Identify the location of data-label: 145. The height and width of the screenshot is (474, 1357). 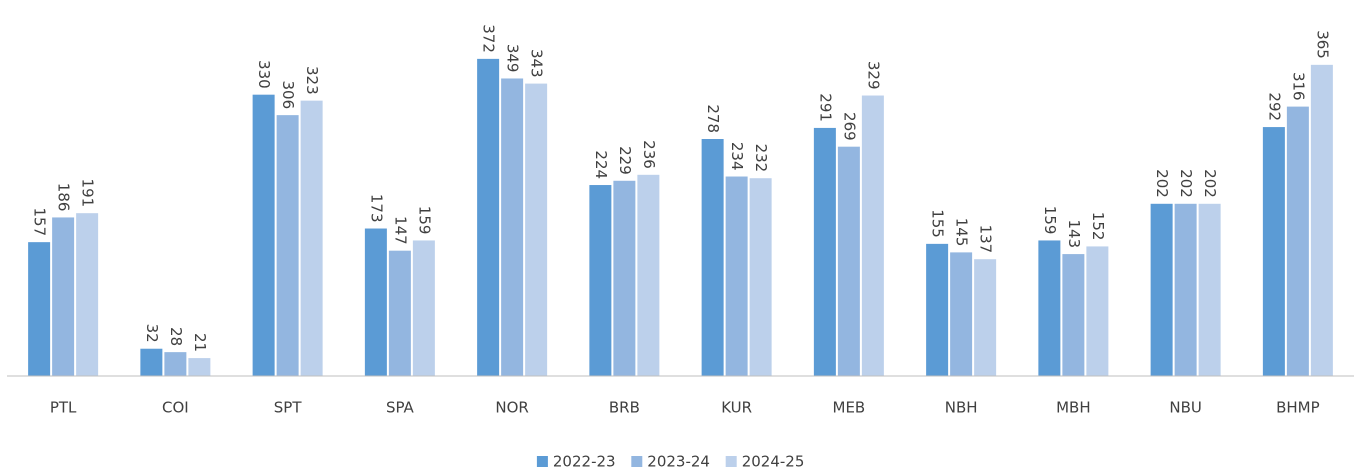
(962, 232).